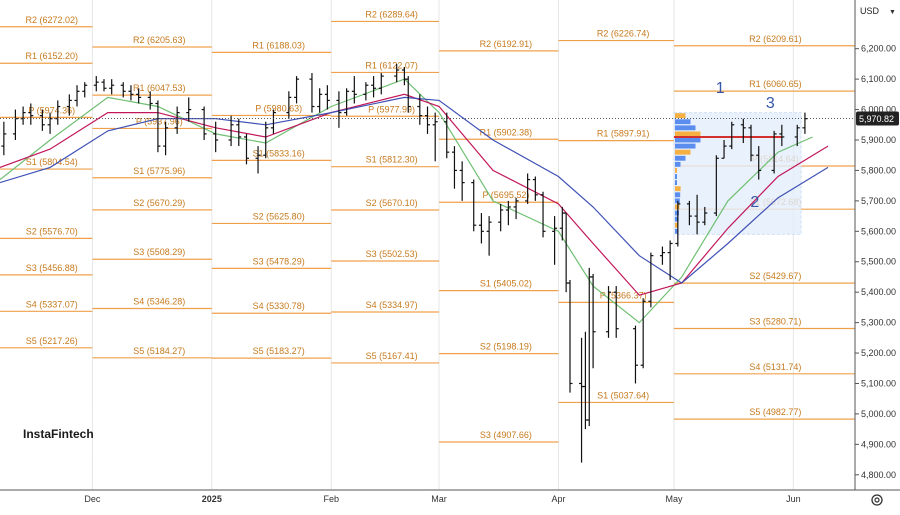 Image resolution: width=900 pixels, height=515 pixels. Describe the element at coordinates (506, 132) in the screenshot. I see `pivot-level-label: R1 (5902.38)` at that location.